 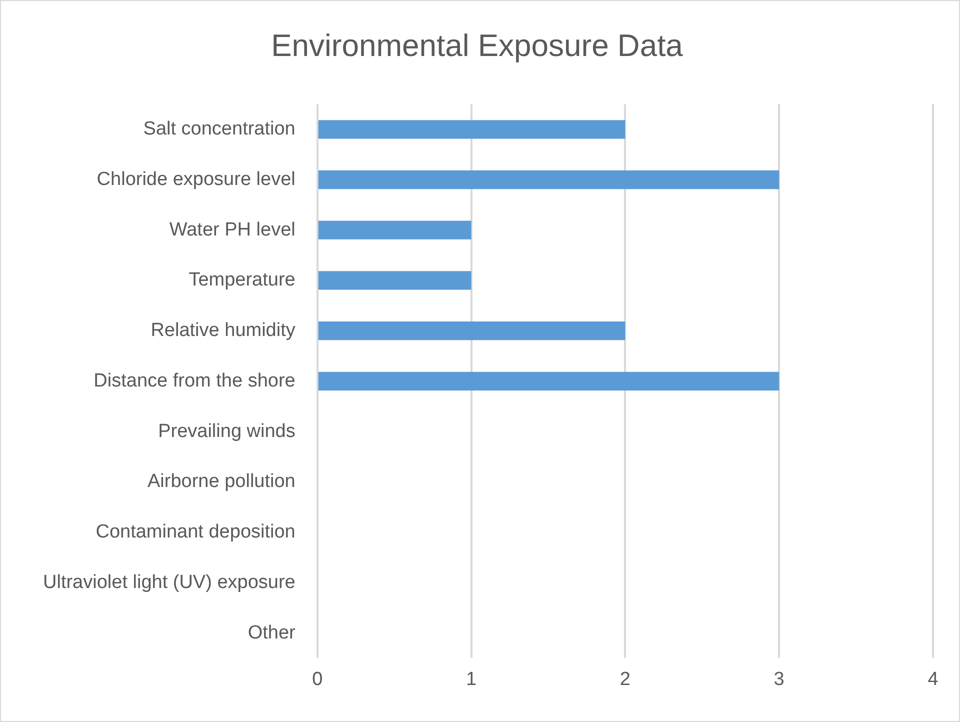 What do you see at coordinates (625, 679) in the screenshot?
I see `x-tick-label: 2` at bounding box center [625, 679].